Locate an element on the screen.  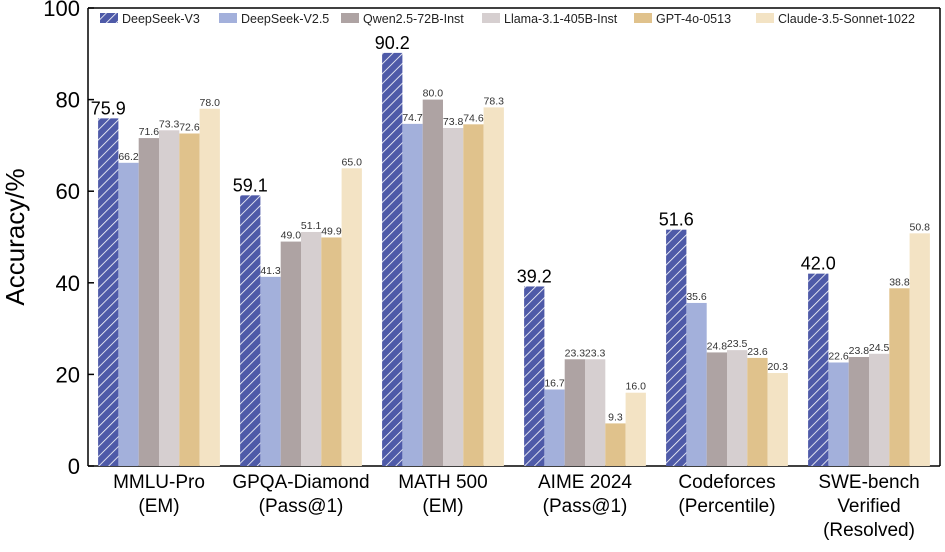
data-label: 16.0 is located at coordinates (636, 387).